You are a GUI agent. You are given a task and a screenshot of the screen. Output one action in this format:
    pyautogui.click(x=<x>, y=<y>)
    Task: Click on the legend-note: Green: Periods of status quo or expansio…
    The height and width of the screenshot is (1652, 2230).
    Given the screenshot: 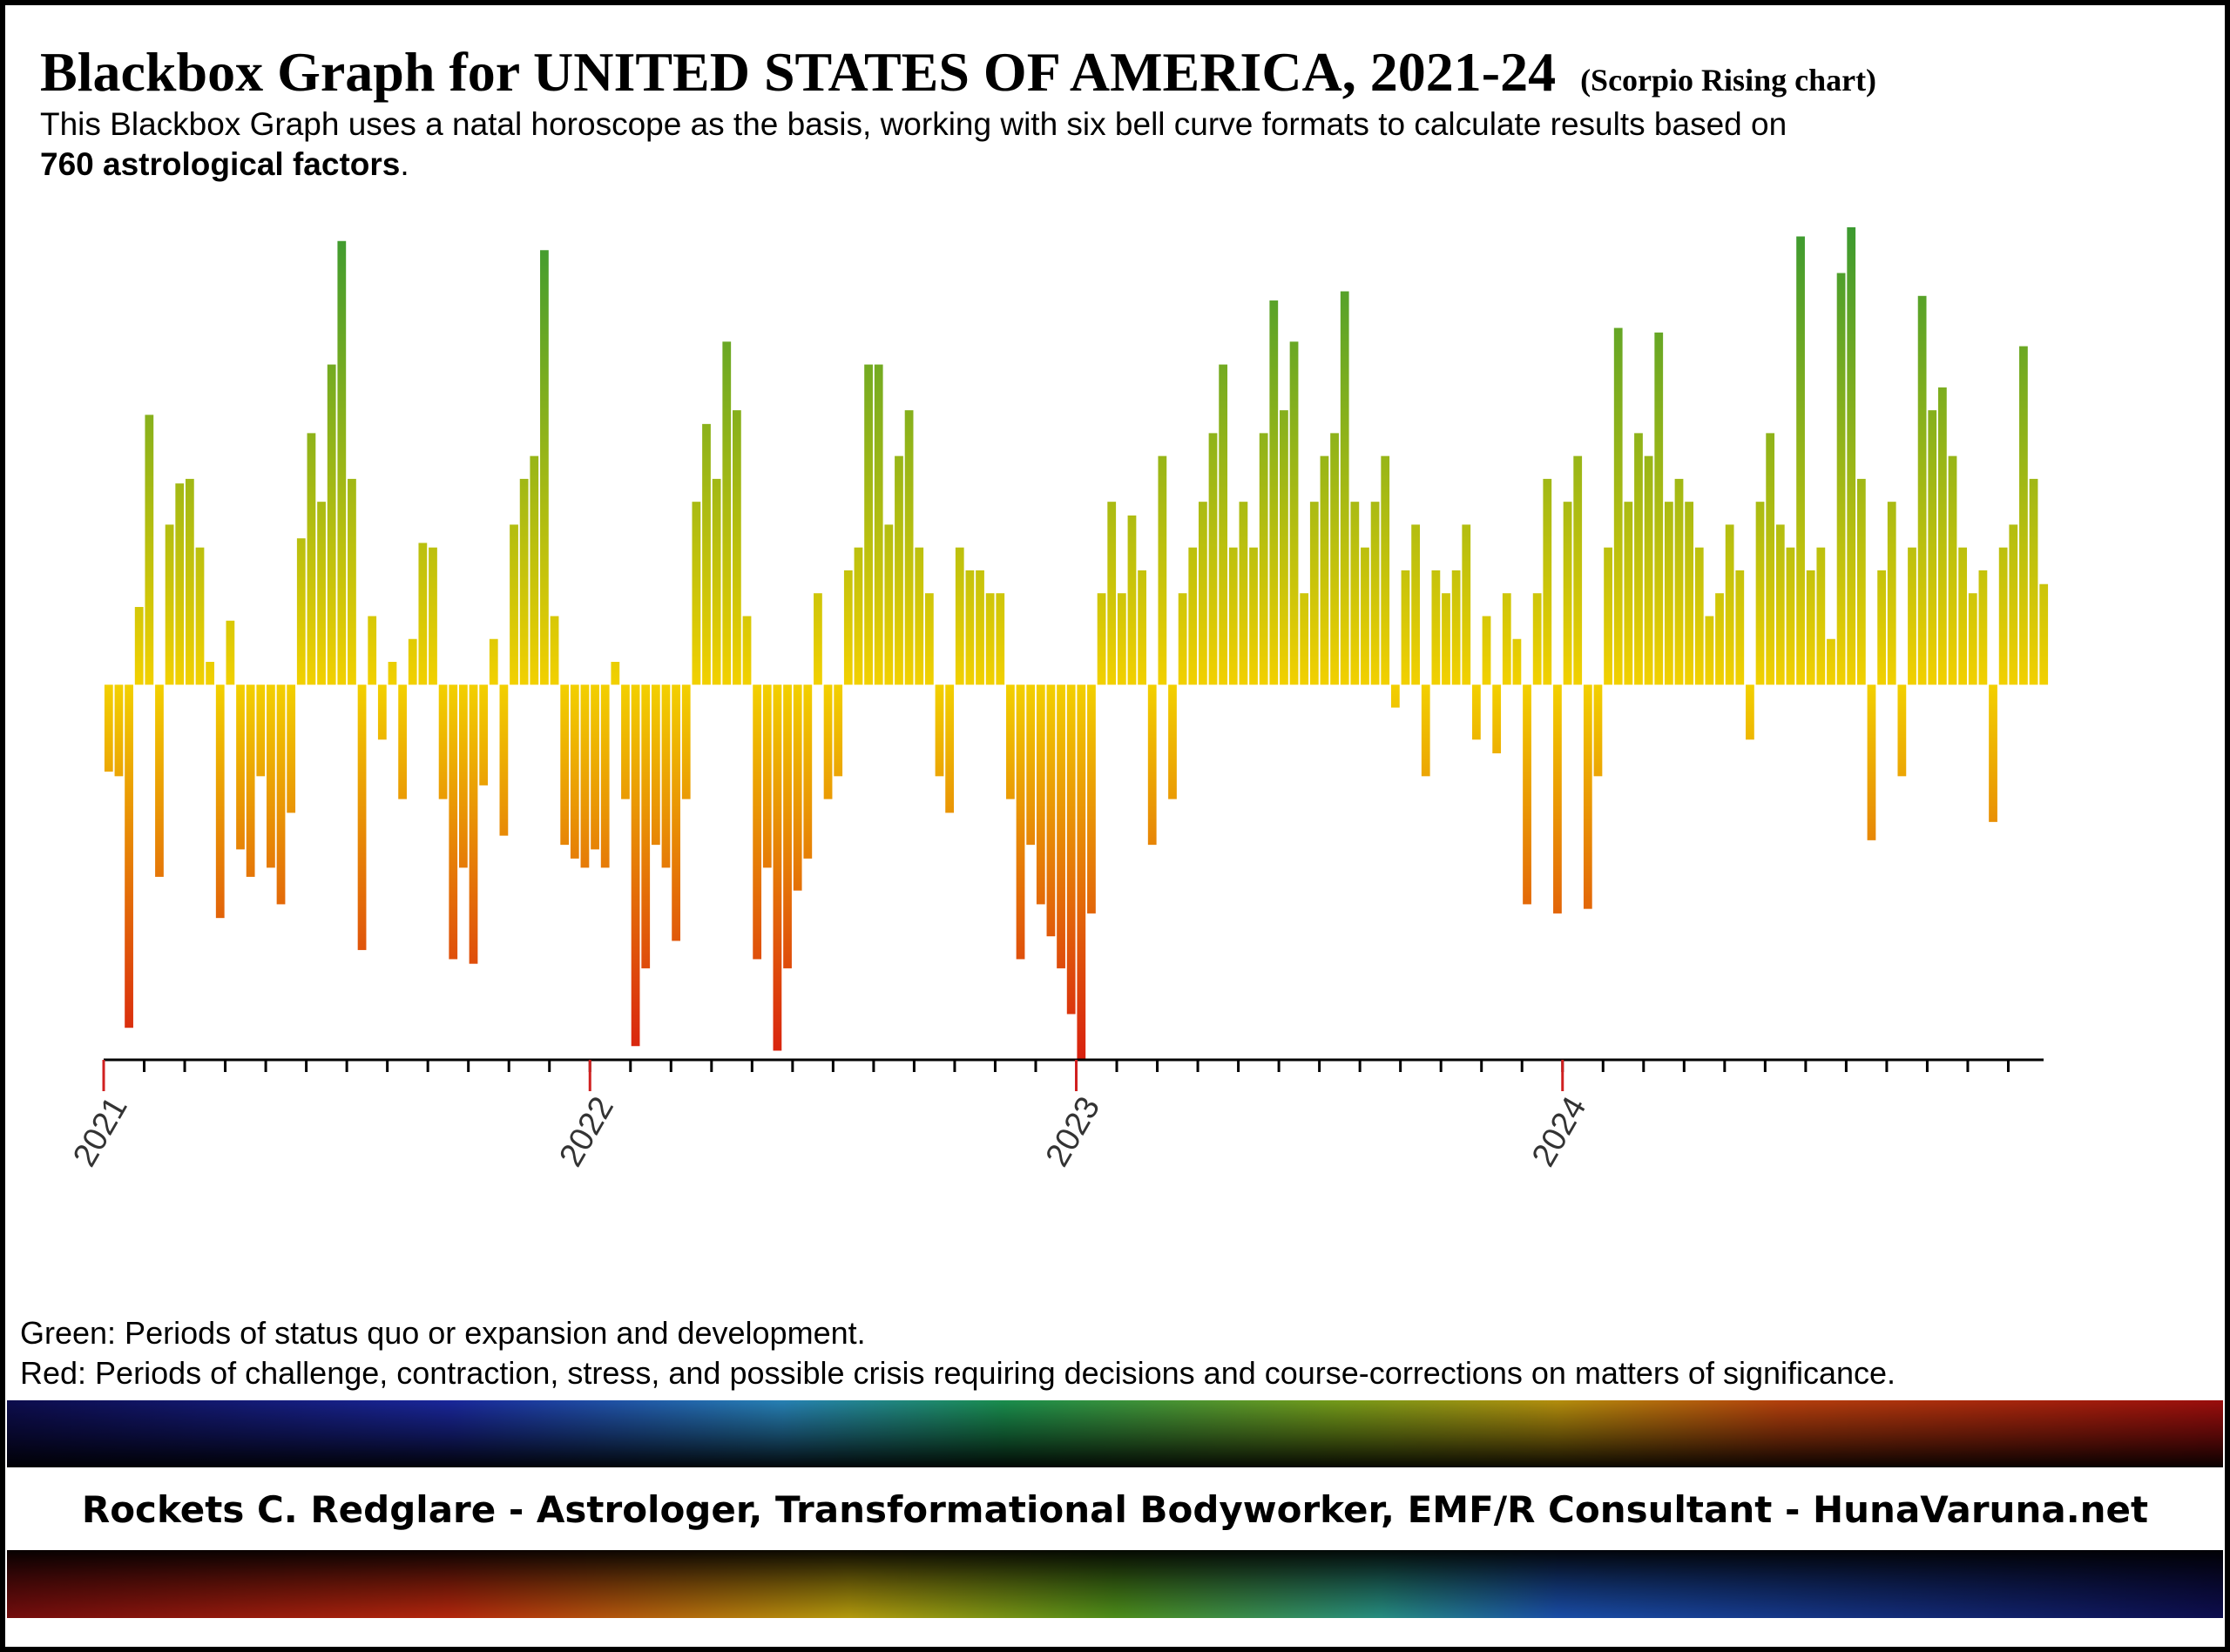 What is the action you would take?
    pyautogui.click(x=443, y=1333)
    